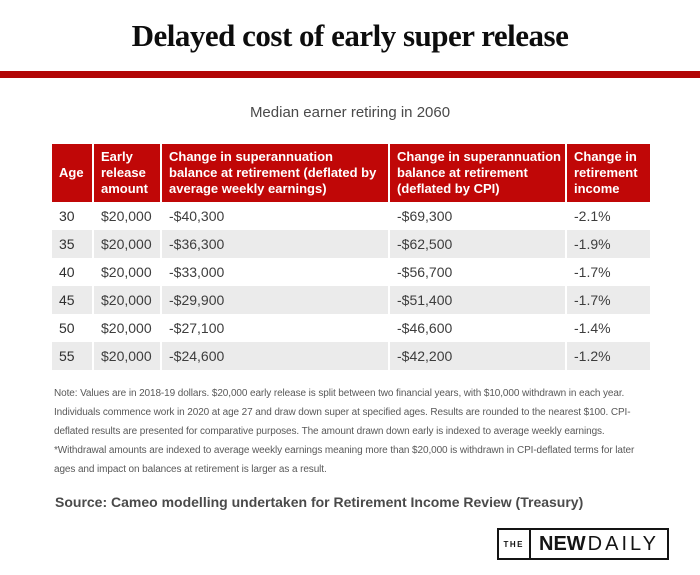 This screenshot has width=700, height=575. I want to click on table-row: 50 $20,000 -$27,100 -$46,600 -1.4%, so click(351, 328).